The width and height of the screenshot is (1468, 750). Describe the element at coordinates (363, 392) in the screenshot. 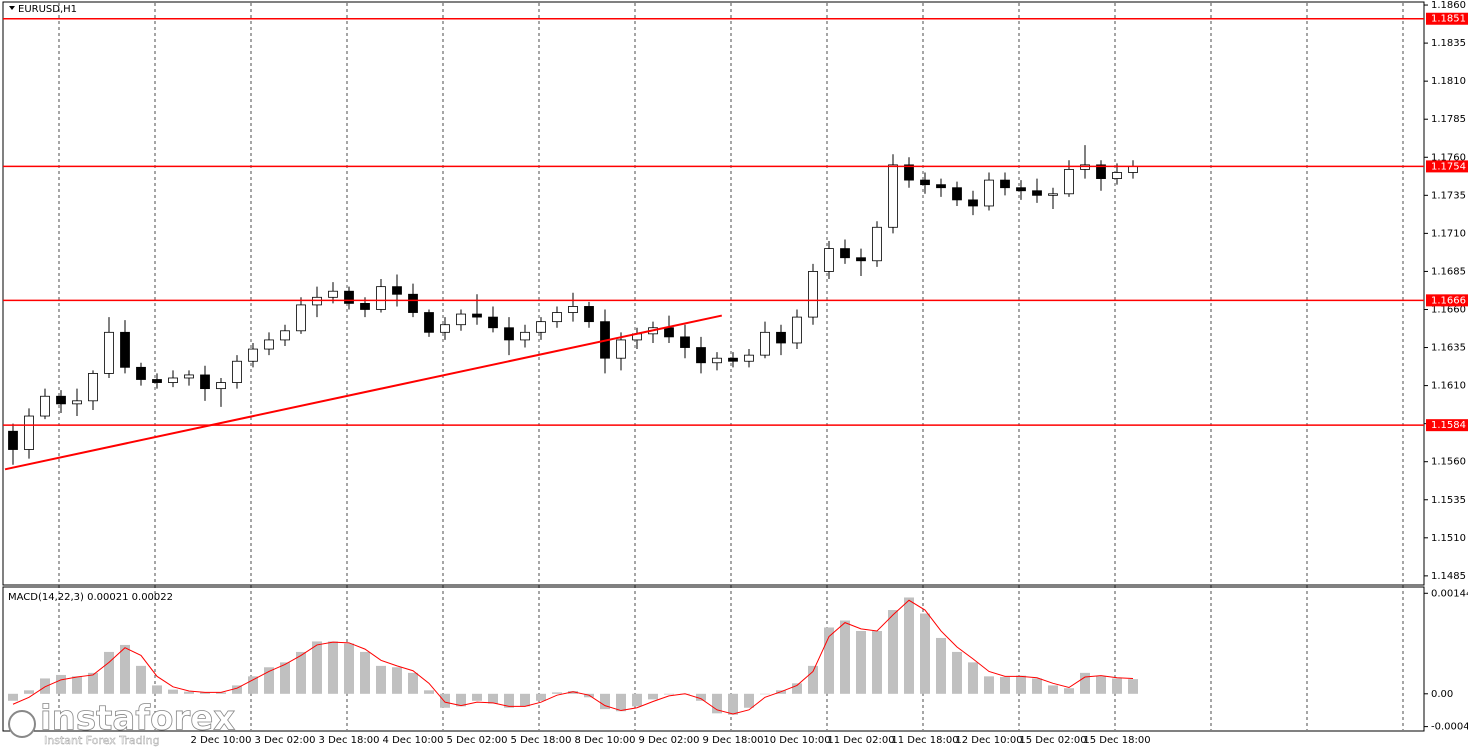

I see `trend-line` at that location.